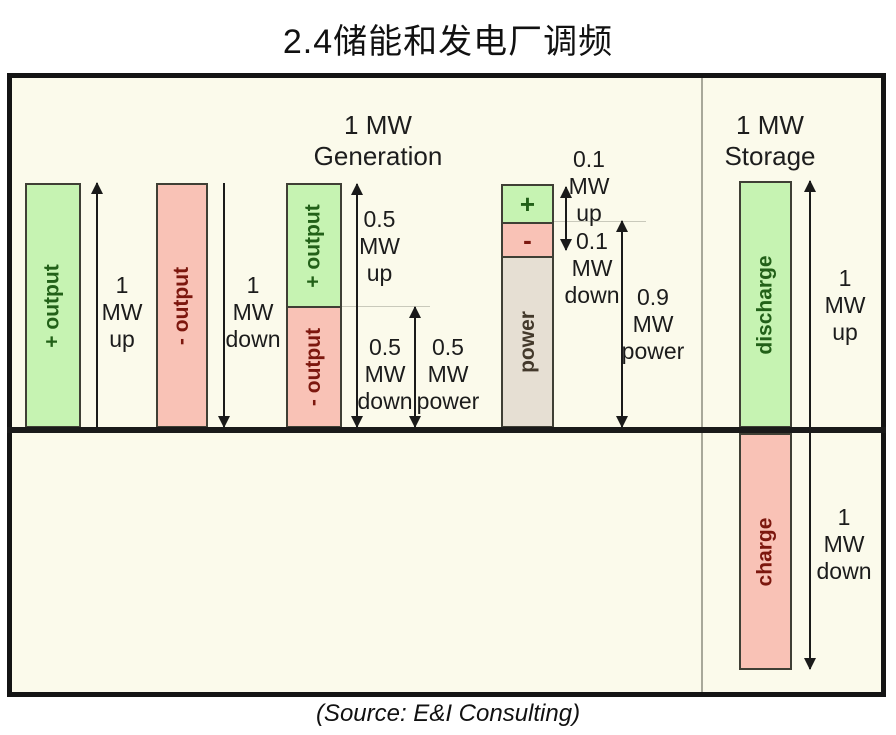 This screenshot has width=896, height=735. I want to click on arrow-1mw-up, so click(97, 305).